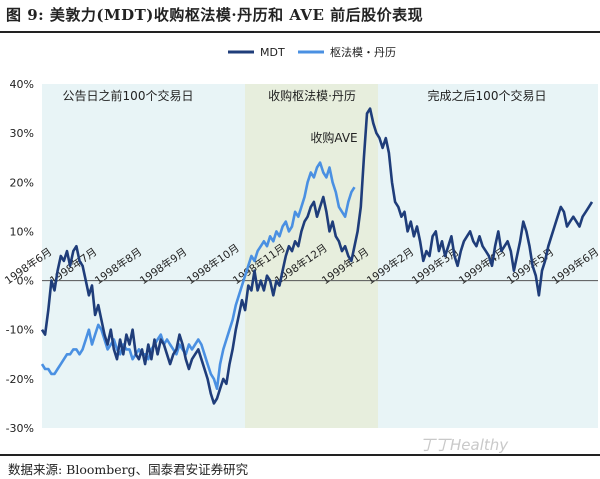 The width and height of the screenshot is (600, 479). Describe the element at coordinates (487, 95) in the screenshot. I see `period-label: 完成之后100个交易日` at that location.